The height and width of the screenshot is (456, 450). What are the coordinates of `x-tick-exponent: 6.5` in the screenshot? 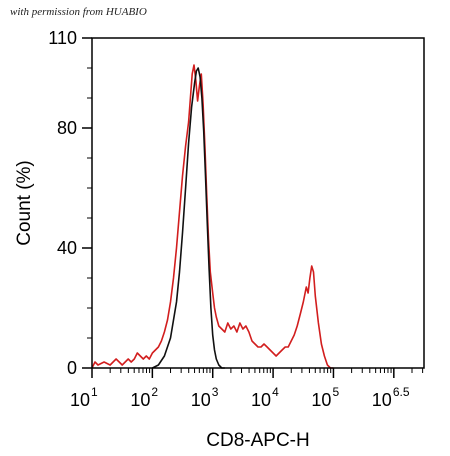 It's located at (401, 392).